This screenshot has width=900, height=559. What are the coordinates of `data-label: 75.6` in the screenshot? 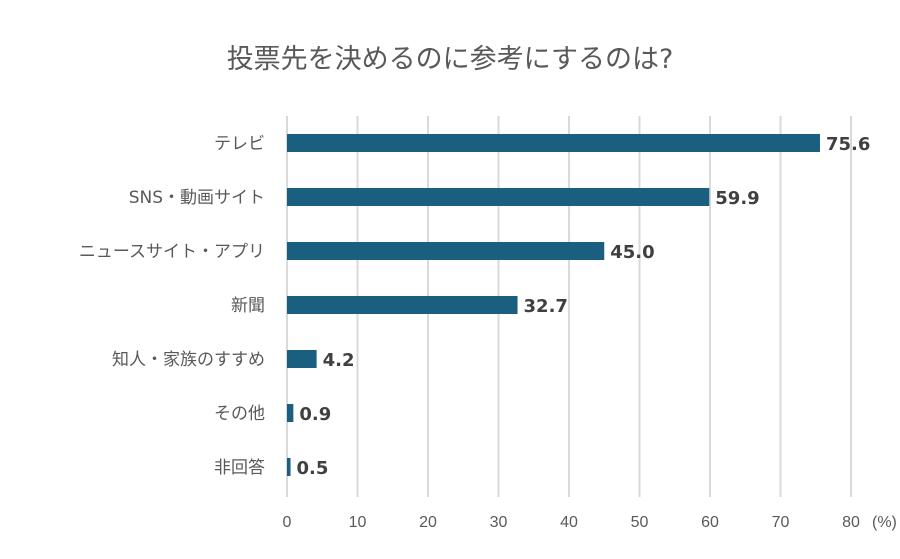 It's located at (848, 144).